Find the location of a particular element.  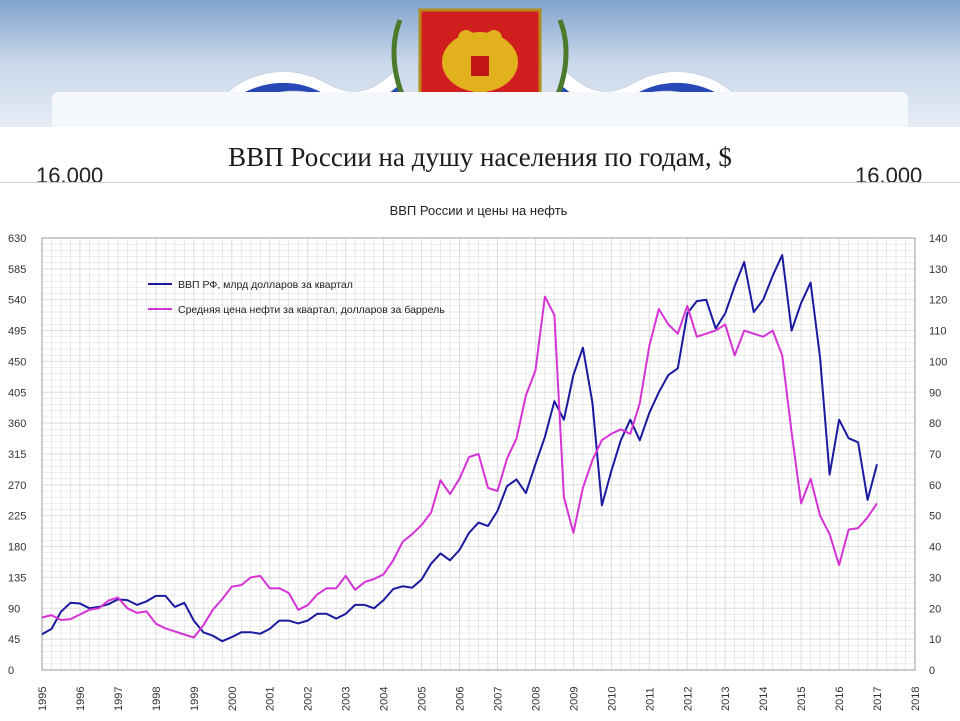

y-right-tick-label: 80 is located at coordinates (935, 424).